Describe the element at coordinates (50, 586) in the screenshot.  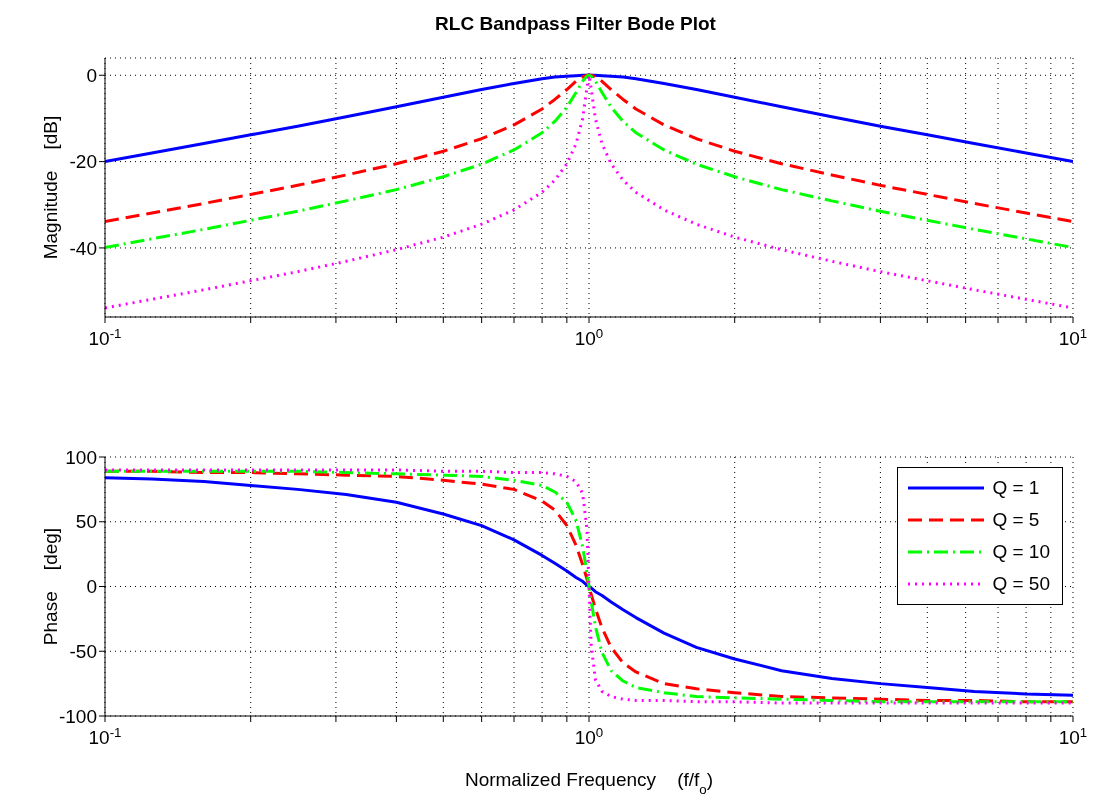
I see `y-axis-title: Phase [deg]` at that location.